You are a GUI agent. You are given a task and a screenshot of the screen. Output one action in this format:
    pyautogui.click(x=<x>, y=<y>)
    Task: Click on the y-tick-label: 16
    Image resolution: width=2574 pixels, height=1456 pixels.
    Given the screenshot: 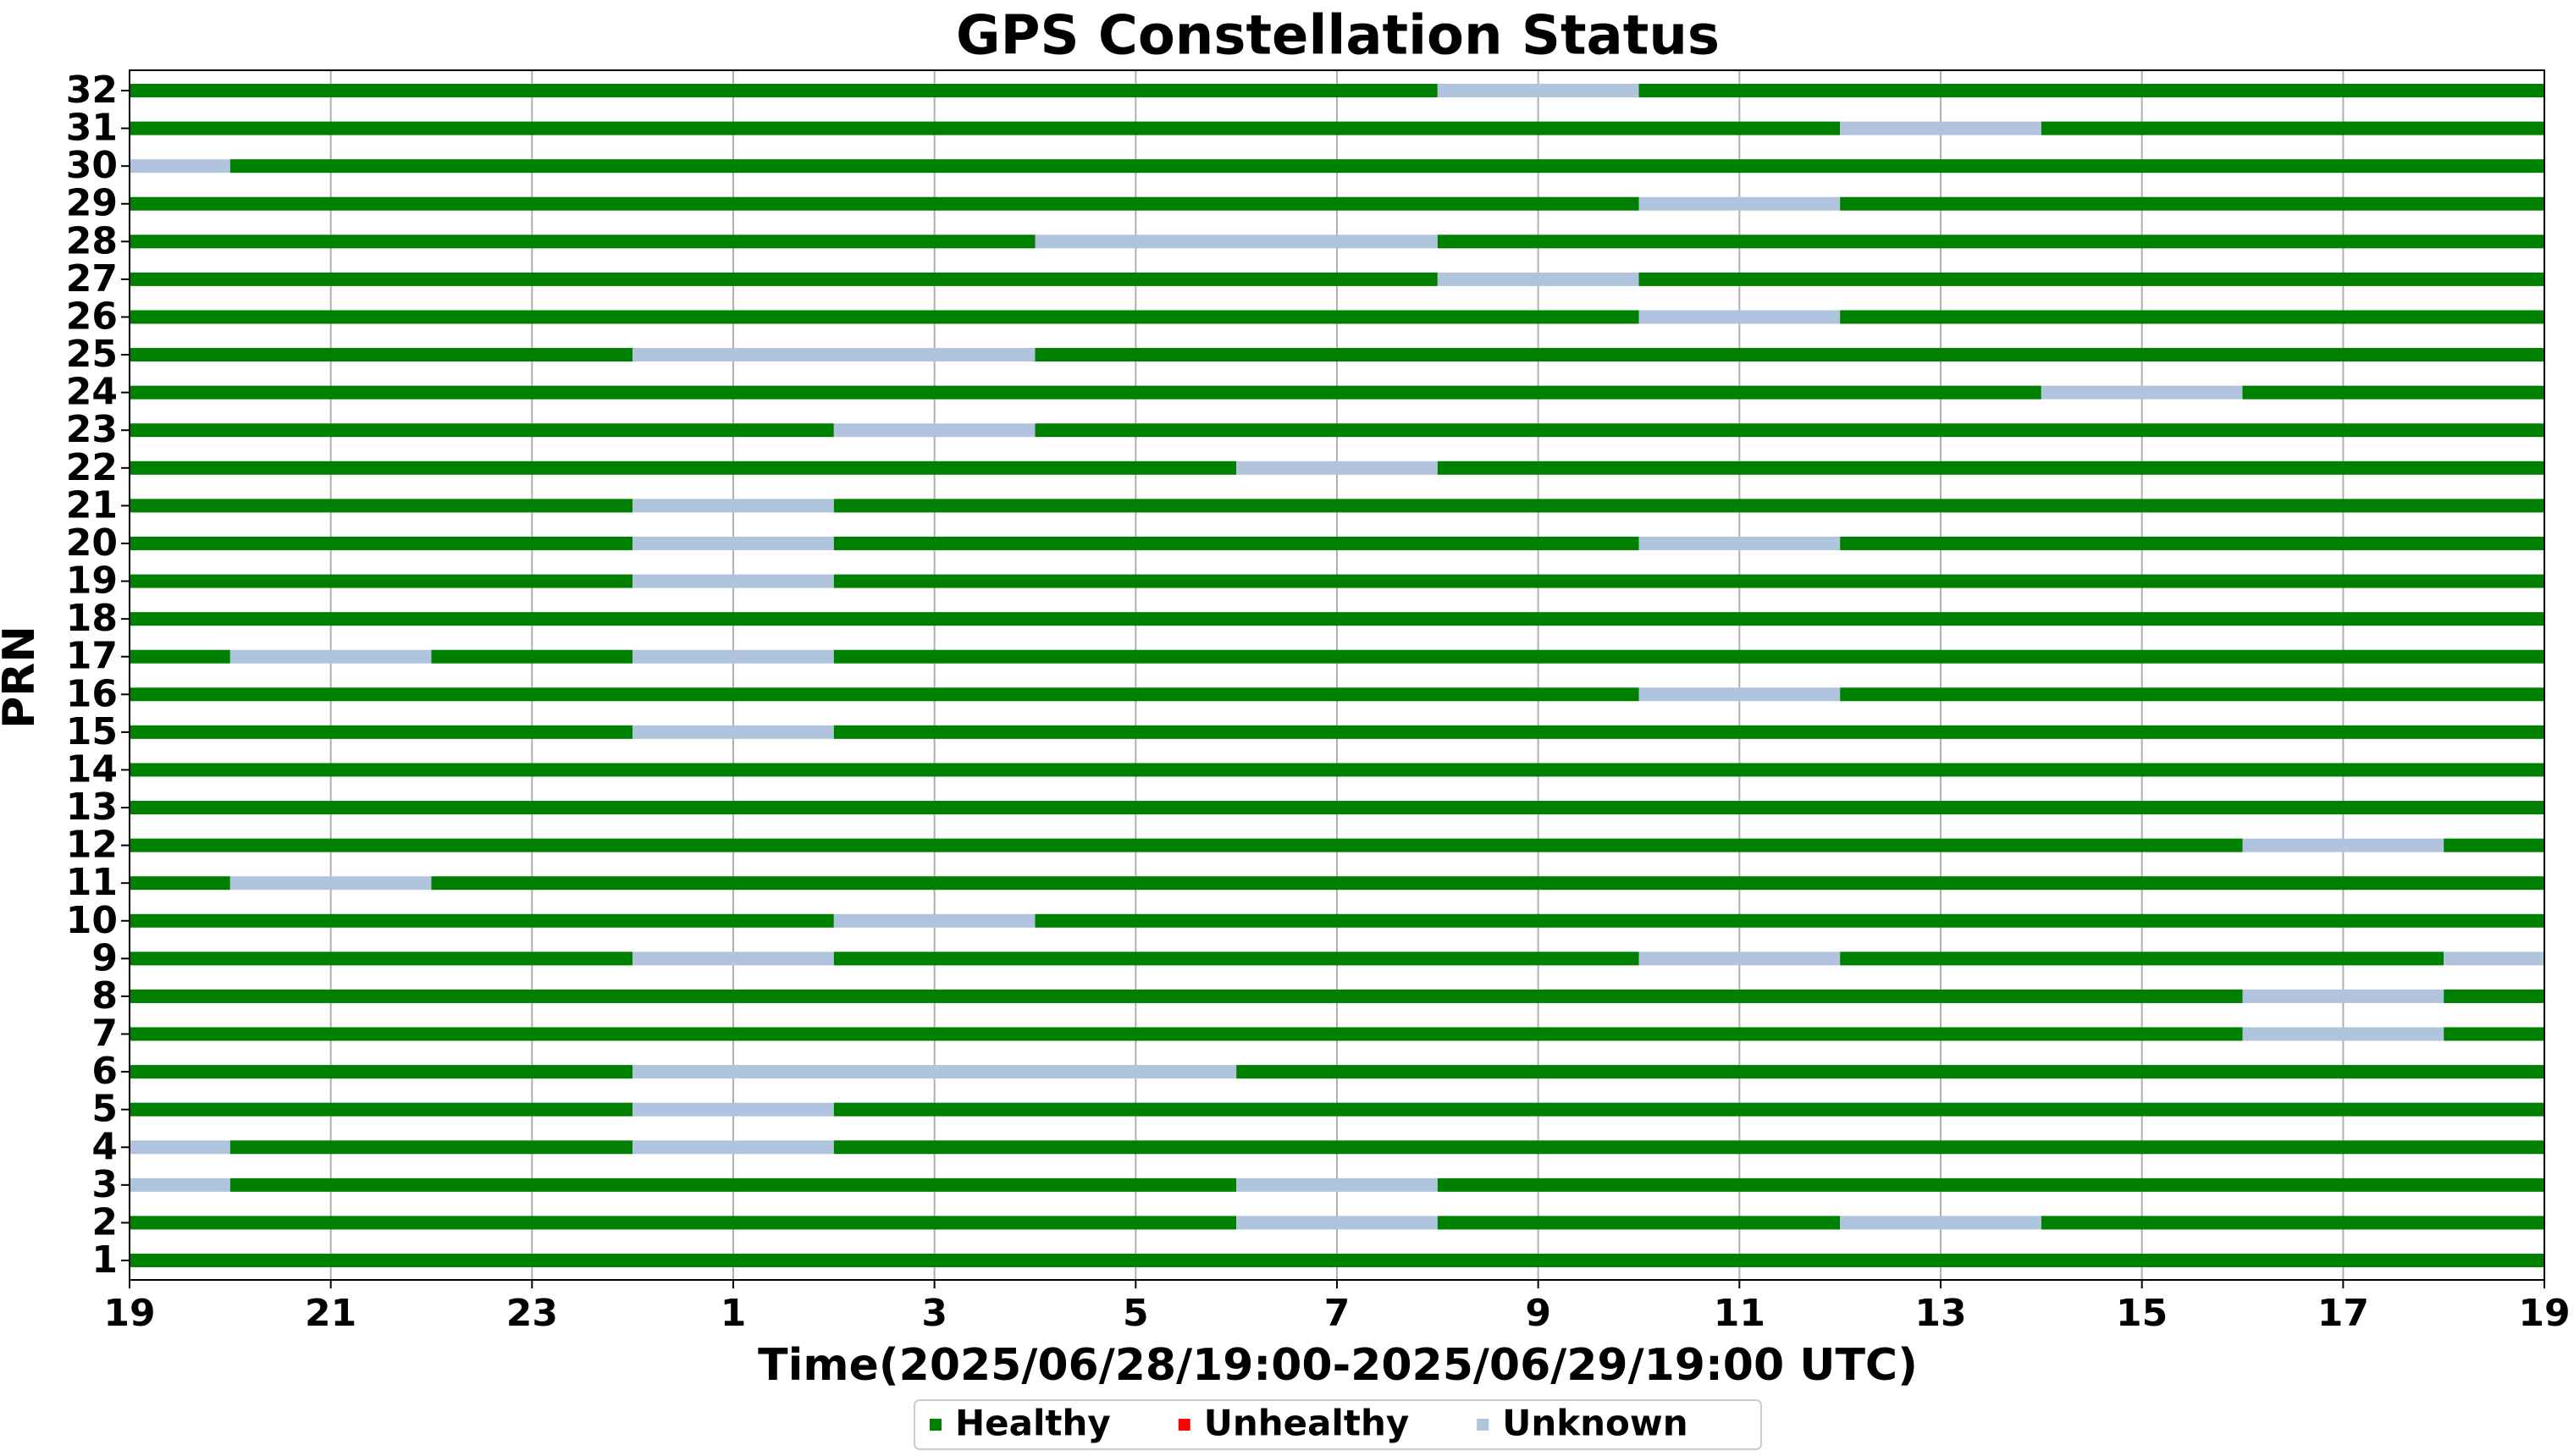 What is the action you would take?
    pyautogui.click(x=92, y=693)
    